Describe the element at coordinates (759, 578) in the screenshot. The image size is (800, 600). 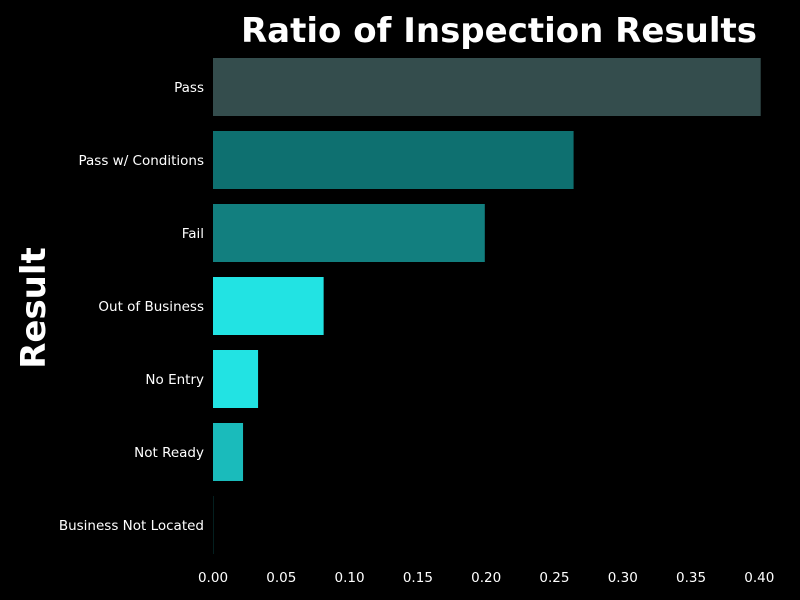
I see `x-tick-label: 0.40` at that location.